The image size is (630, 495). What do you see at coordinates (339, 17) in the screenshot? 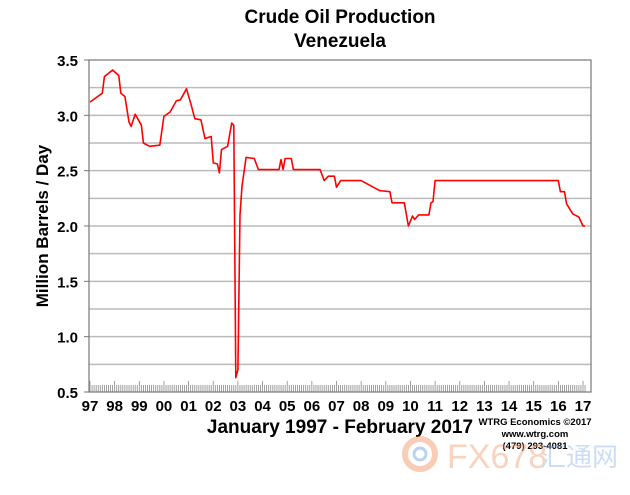
I see `chart-title: Crude Oil Production` at bounding box center [339, 17].